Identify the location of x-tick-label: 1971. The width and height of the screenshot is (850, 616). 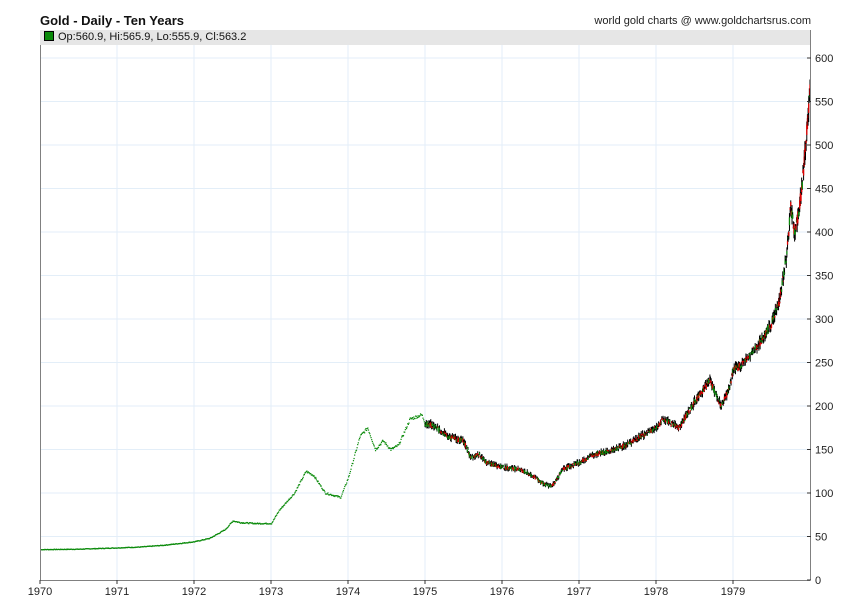
(117, 592).